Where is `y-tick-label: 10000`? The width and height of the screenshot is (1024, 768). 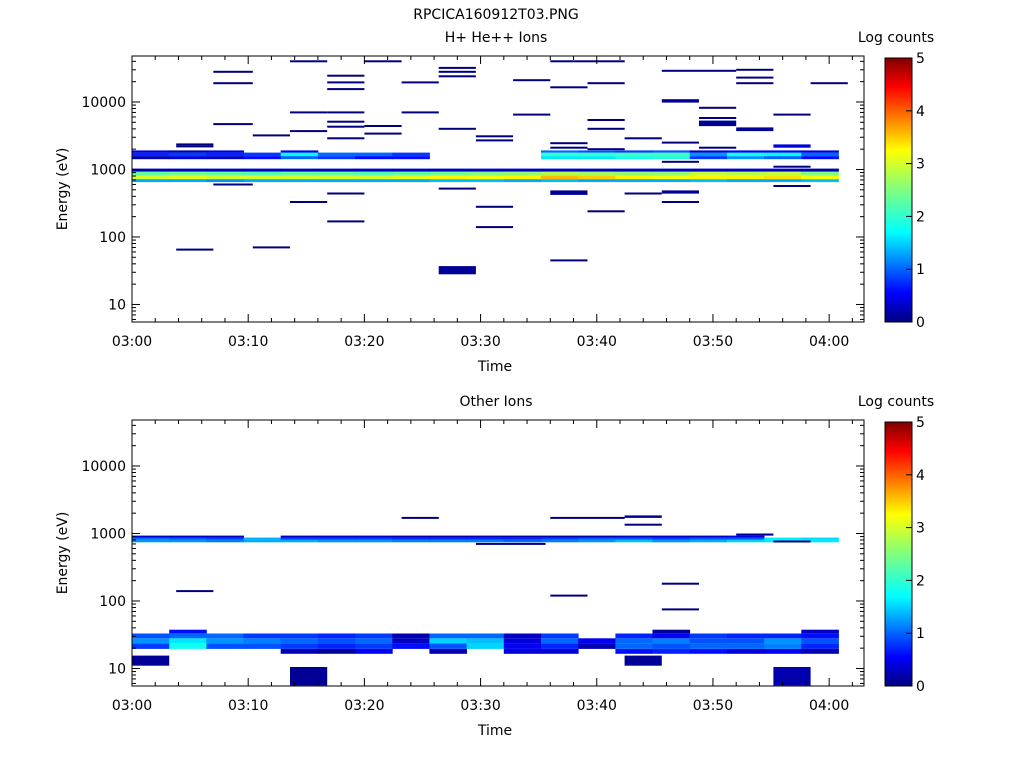
y-tick-label: 10000 is located at coordinates (103, 467).